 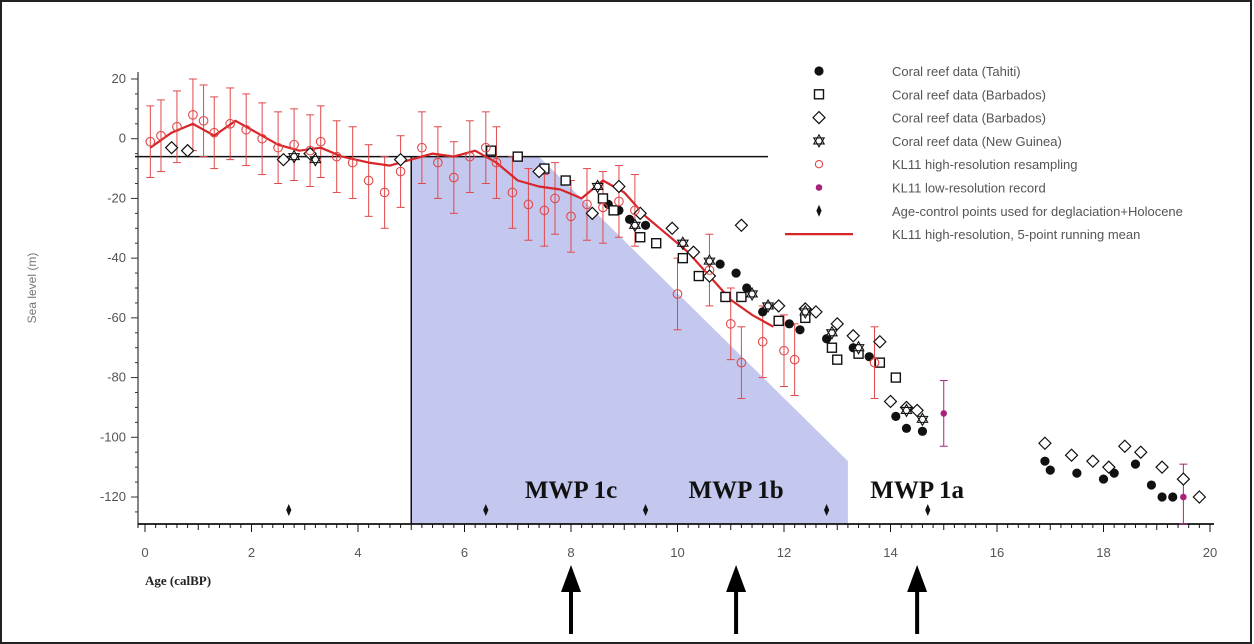 What do you see at coordinates (144, 552) in the screenshot?
I see `x-tick-label: 0` at bounding box center [144, 552].